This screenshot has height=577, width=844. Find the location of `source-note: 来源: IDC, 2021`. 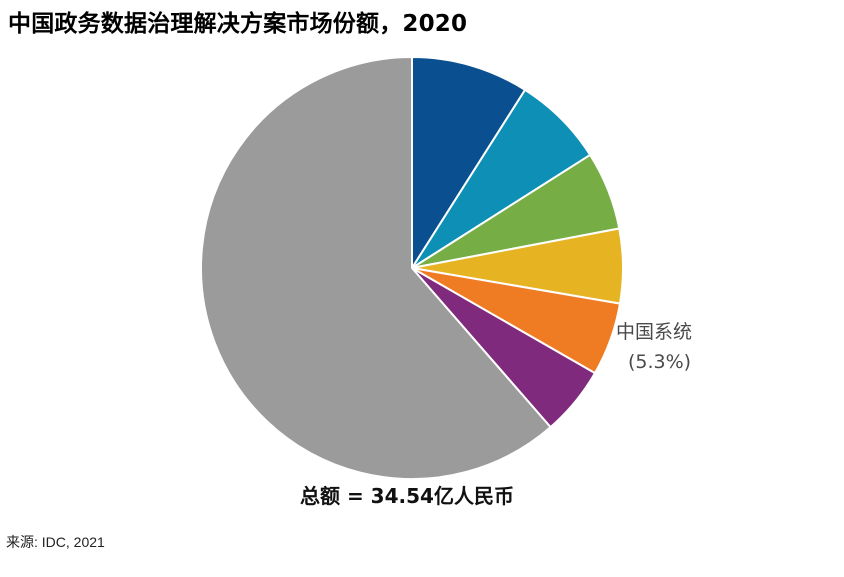

source-note: 来源: IDC, 2021 is located at coordinates (55, 542).